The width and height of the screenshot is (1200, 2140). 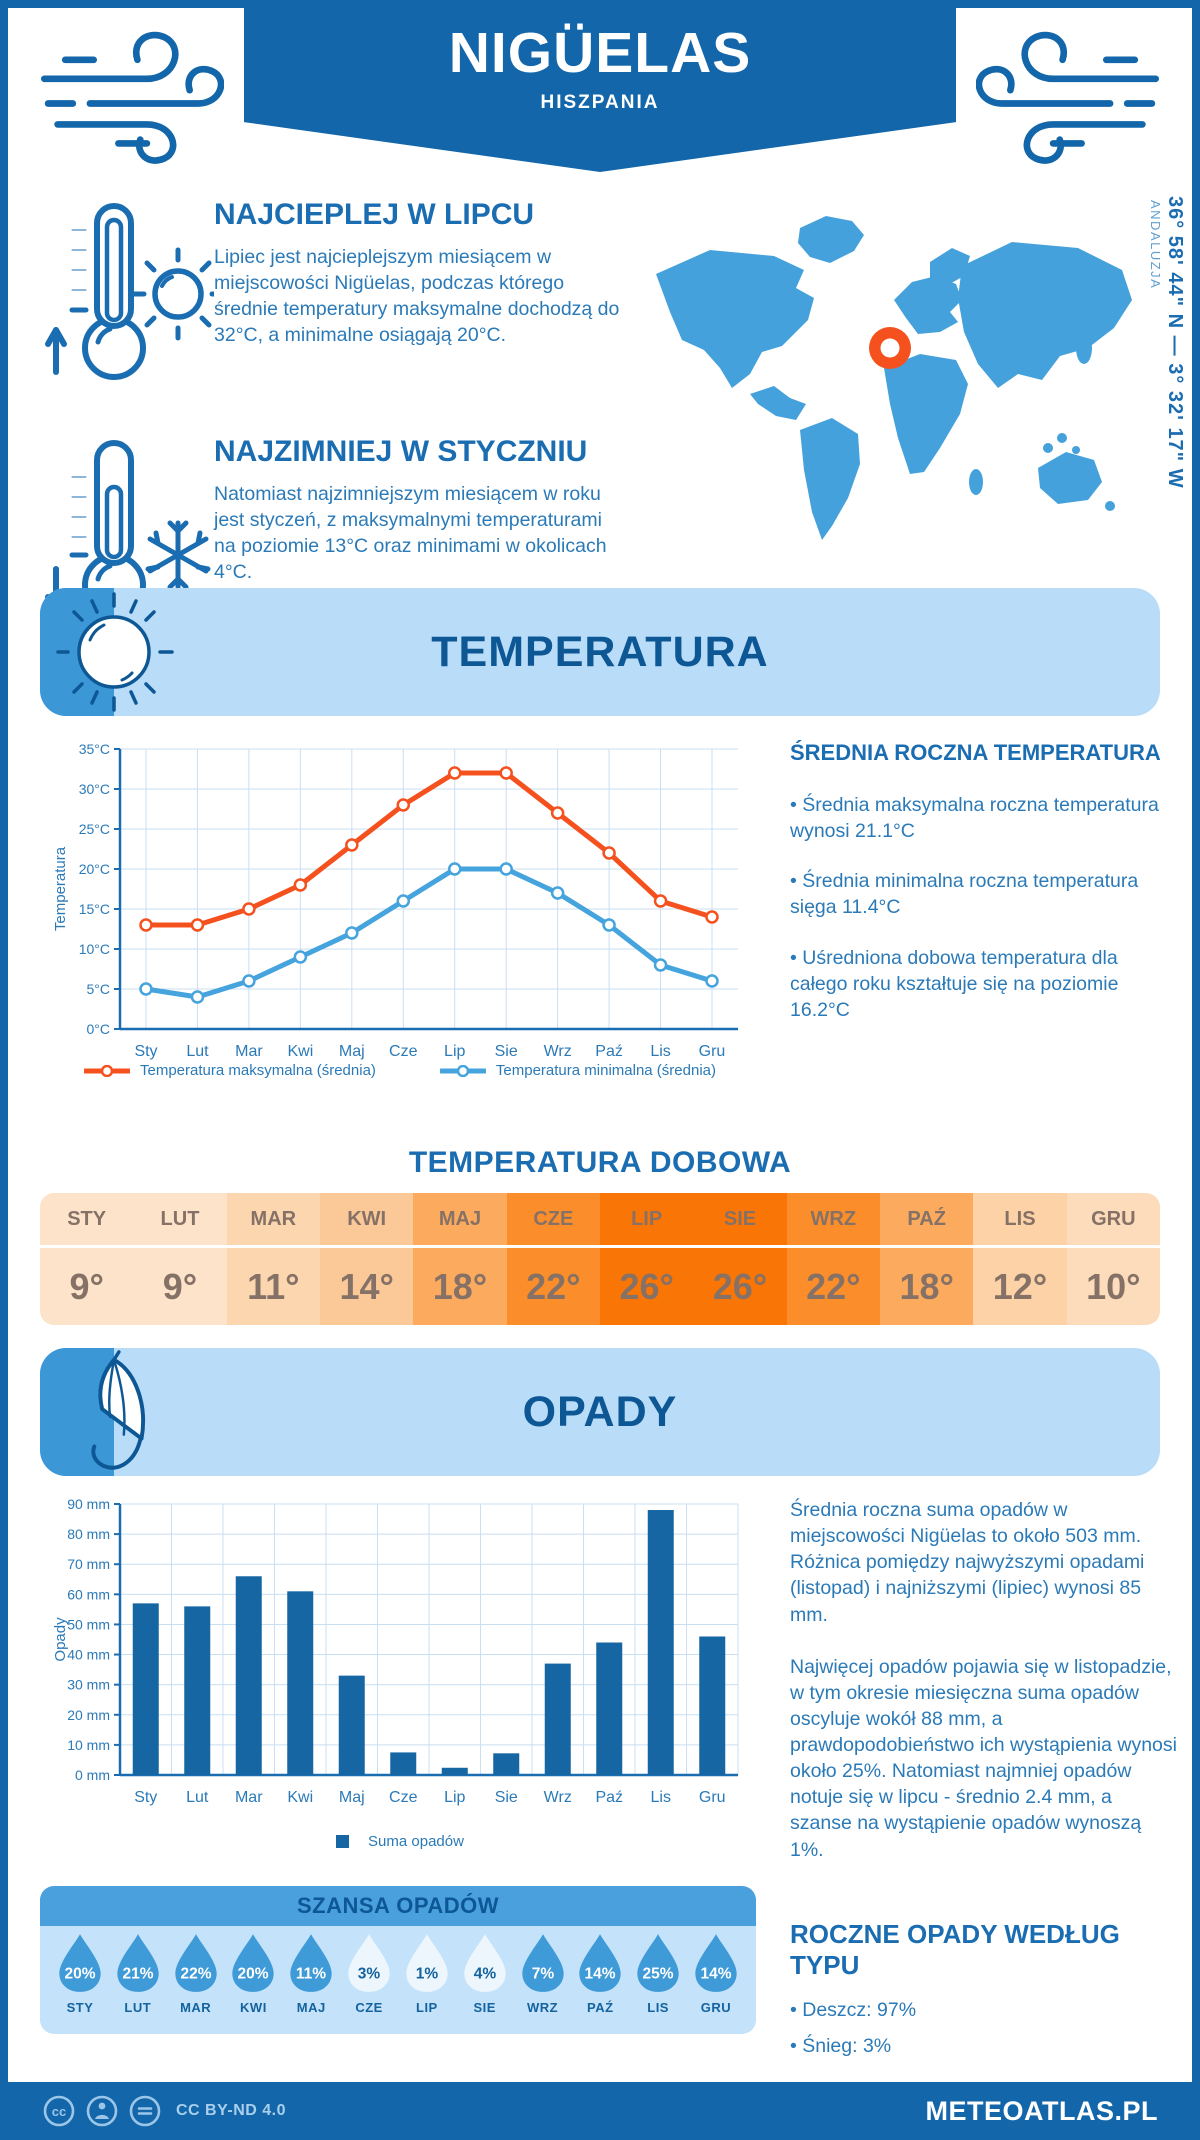 What do you see at coordinates (460, 1259) in the screenshot?
I see `daily-table-column: MAJ 18°` at bounding box center [460, 1259].